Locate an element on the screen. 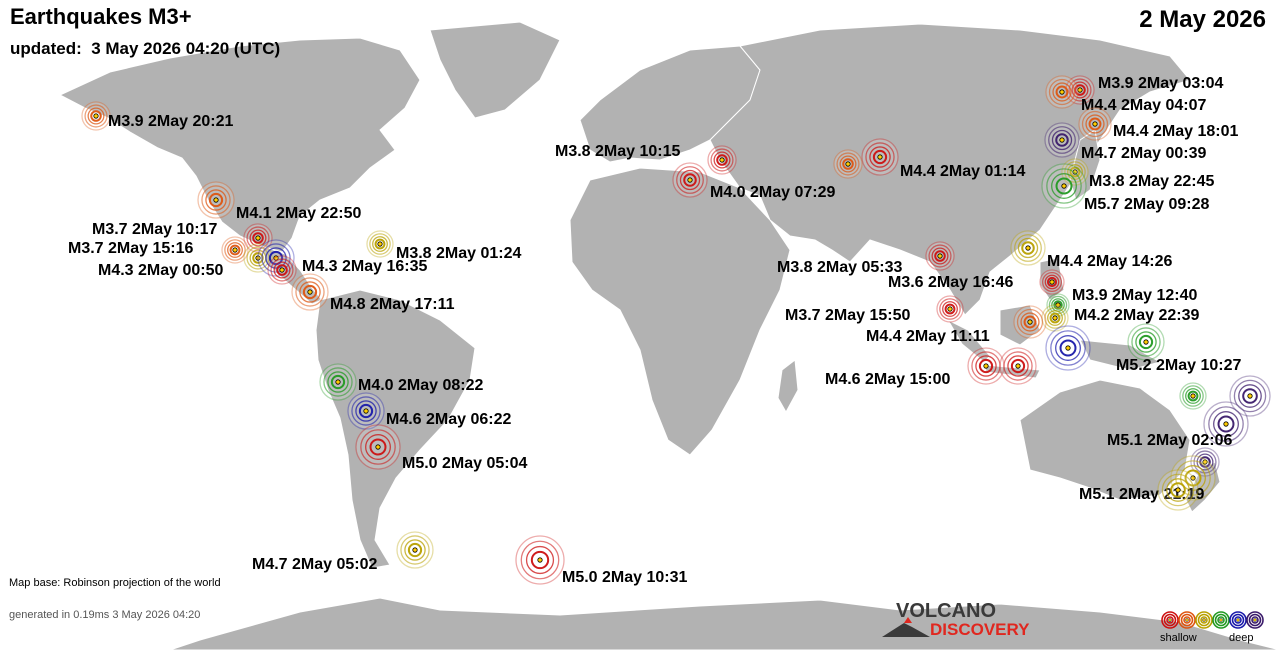  quake-marker: M3.8 2May 01:24 is located at coordinates (444, 246).